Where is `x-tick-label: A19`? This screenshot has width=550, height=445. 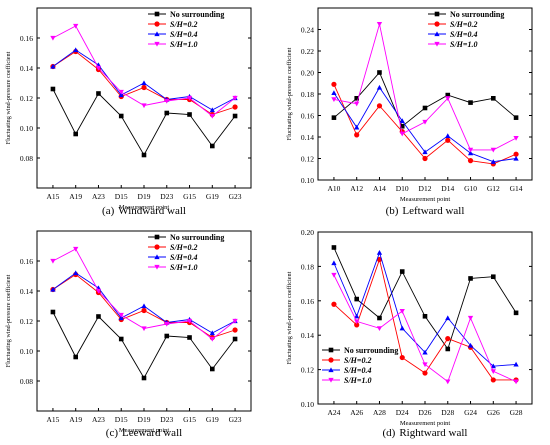 x-tick-label: A19 is located at coordinates (75, 196).